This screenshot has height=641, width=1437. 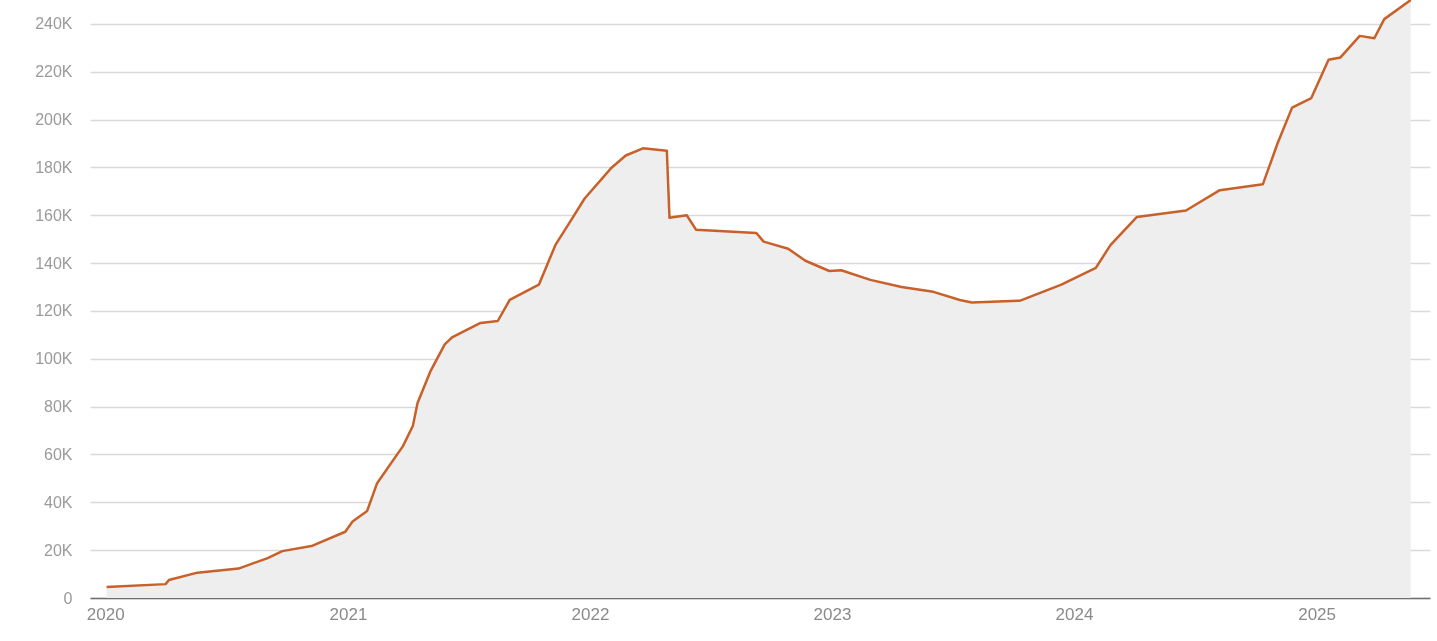 What do you see at coordinates (1317, 614) in the screenshot?
I see `x-tick-label: 2025` at bounding box center [1317, 614].